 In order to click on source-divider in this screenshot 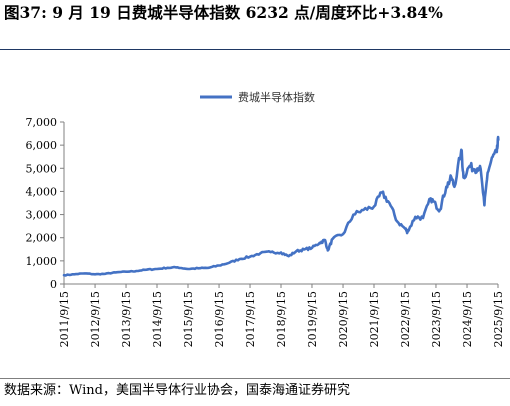, I will do `click(255, 378)`.